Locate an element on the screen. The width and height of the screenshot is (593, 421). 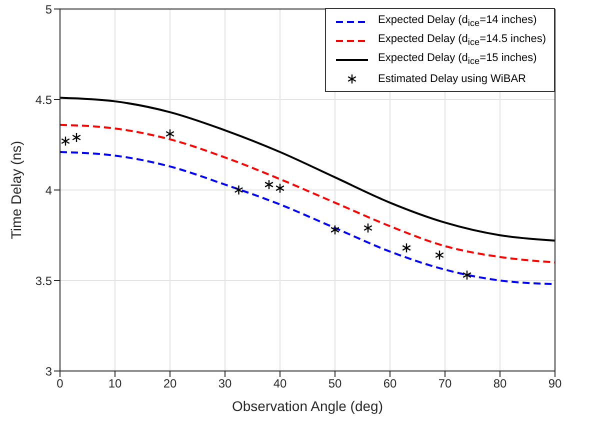
x-tick-label: 20 is located at coordinates (170, 383).